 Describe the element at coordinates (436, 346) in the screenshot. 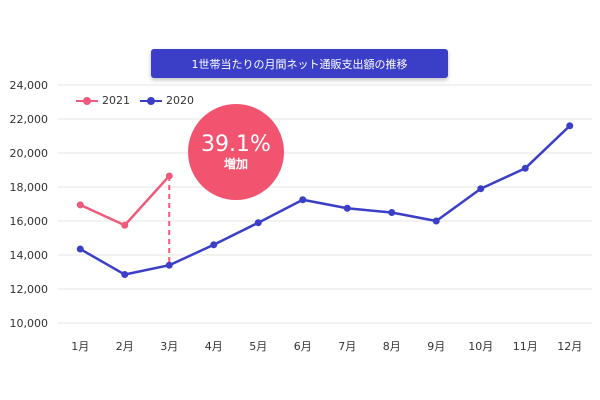

I see `x-tick-label: 9月` at that location.